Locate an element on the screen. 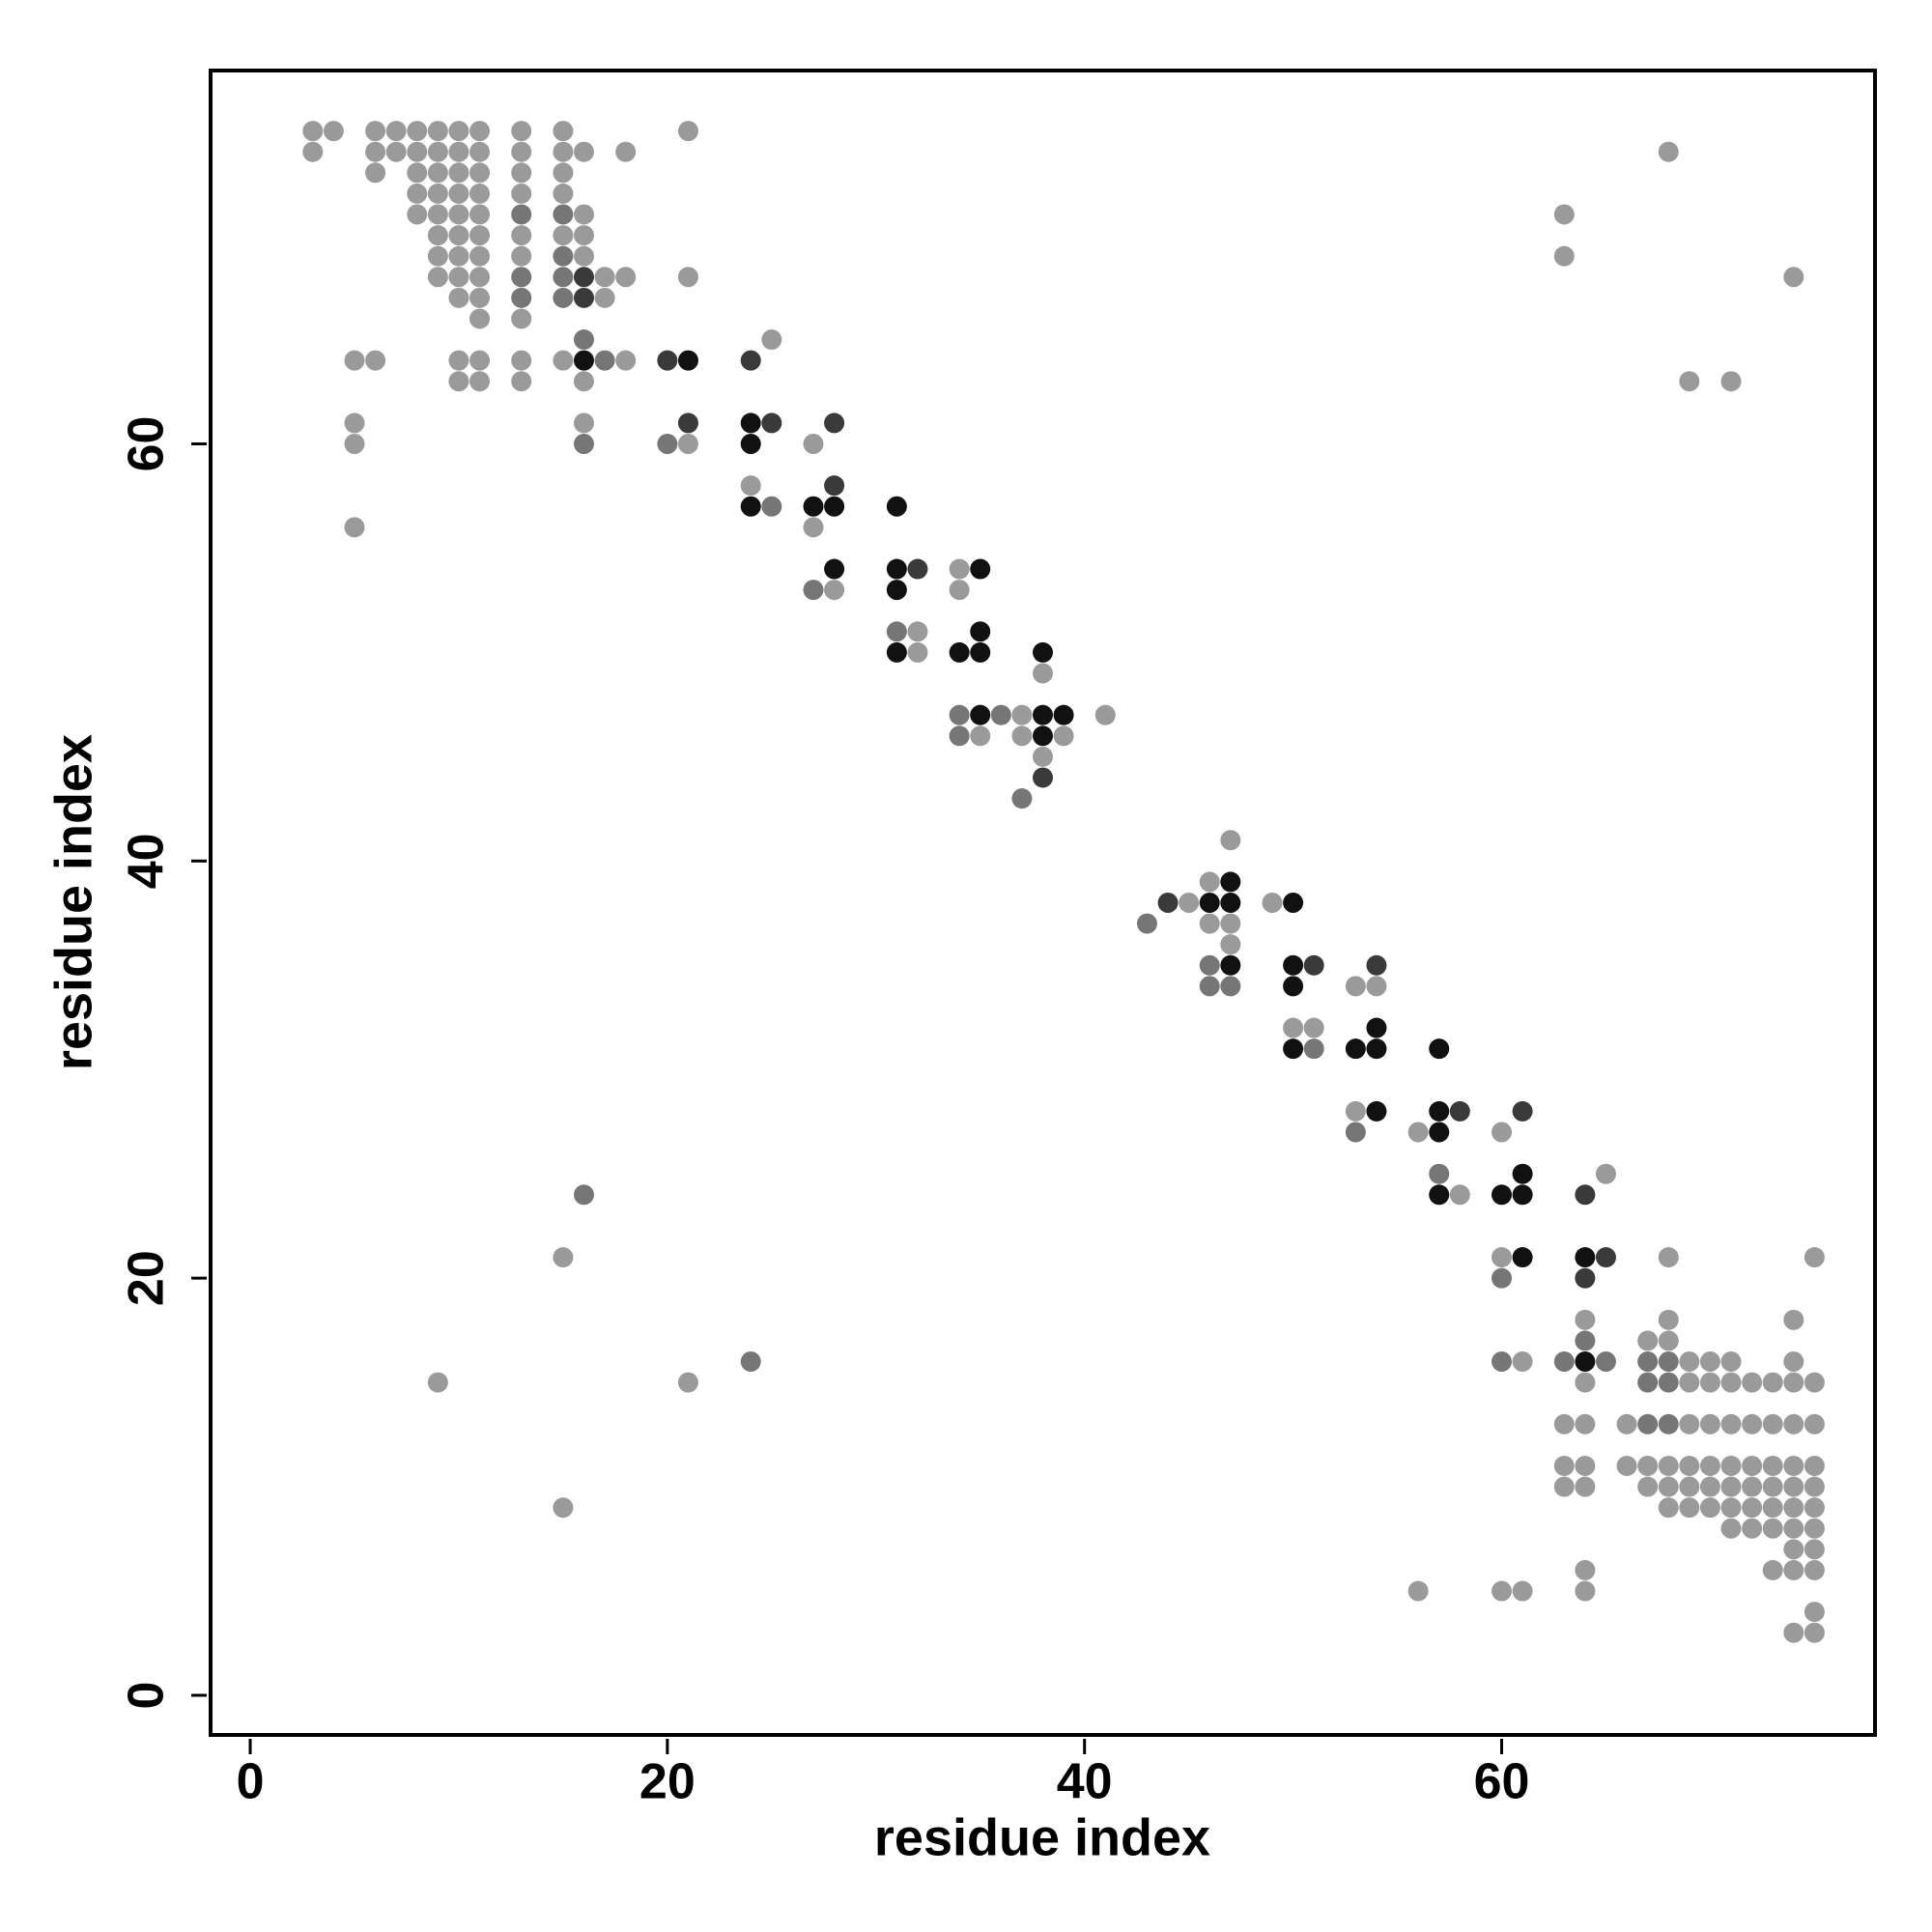 Image resolution: width=1932 pixels, height=1932 pixels. x-axis-title: residue index is located at coordinates (1042, 1837).